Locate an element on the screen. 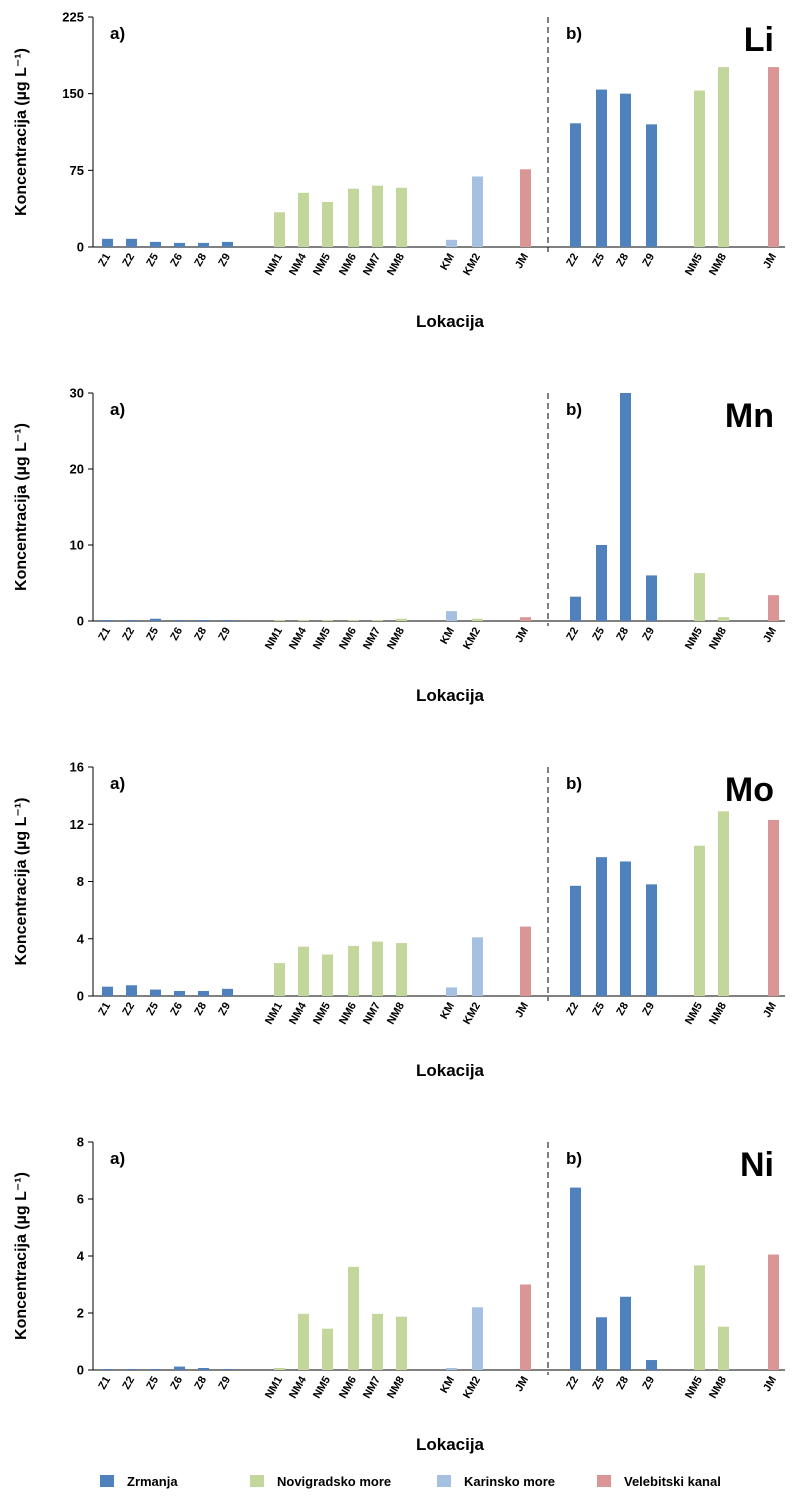 The image size is (792, 1499). legend-label: Velebitski kanal is located at coordinates (672, 1481).